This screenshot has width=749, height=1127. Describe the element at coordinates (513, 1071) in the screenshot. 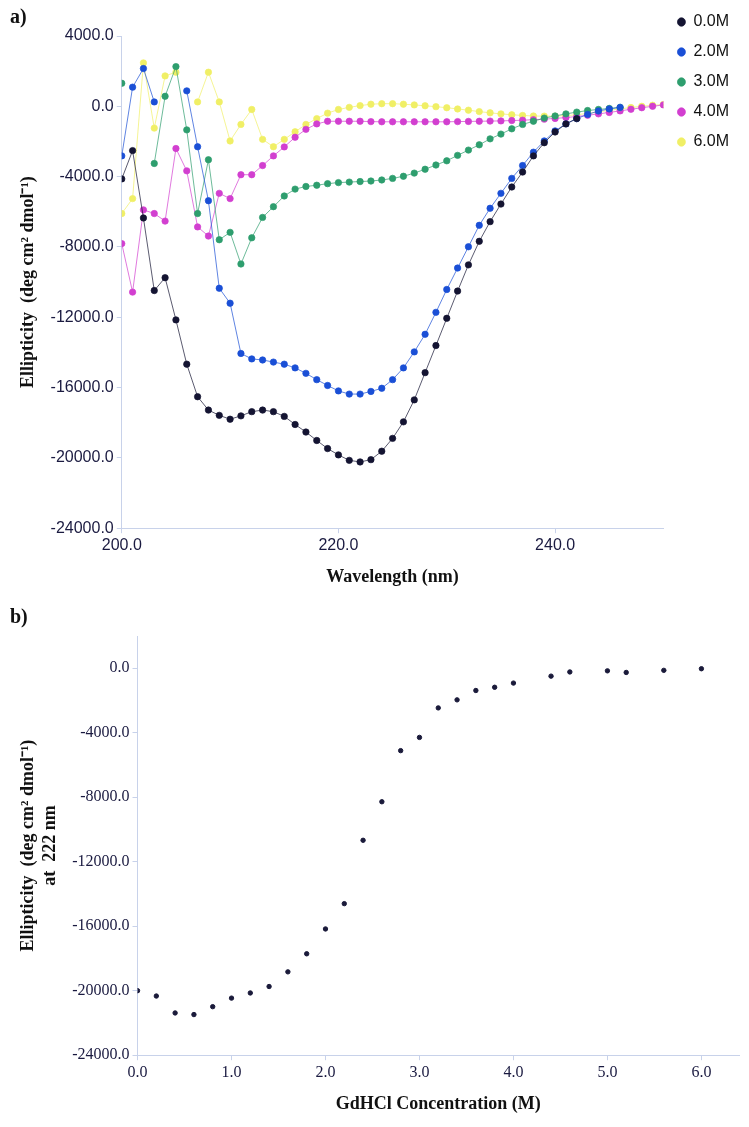

I see `x-tick-label: 4.0` at that location.